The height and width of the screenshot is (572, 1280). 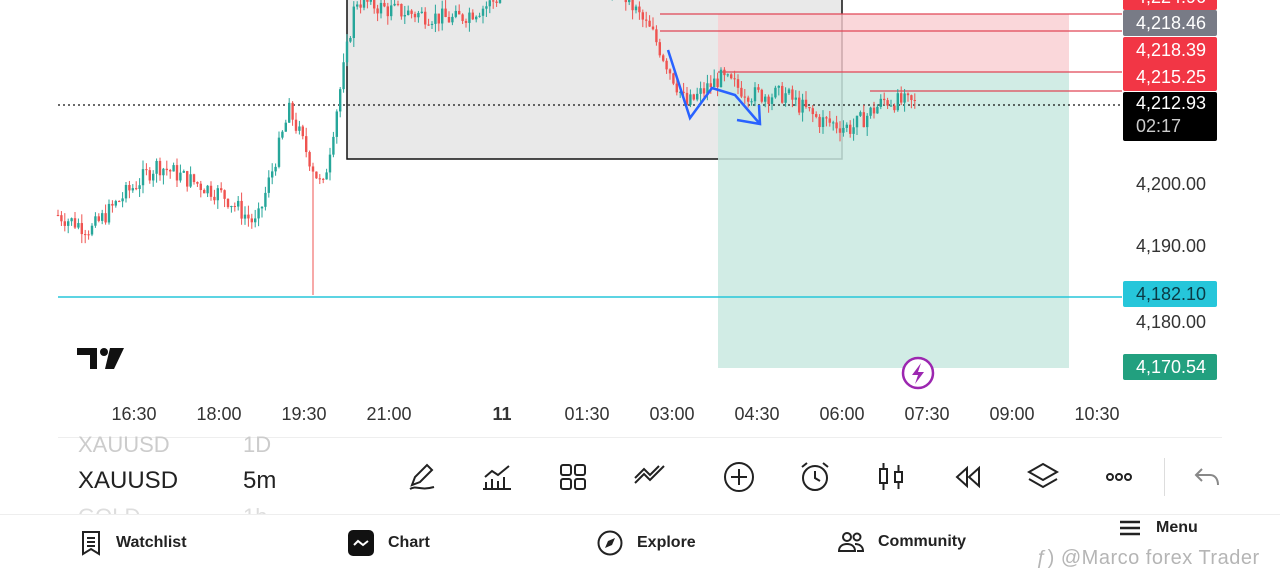 I want to click on nav-chart: Chart, so click(x=389, y=543).